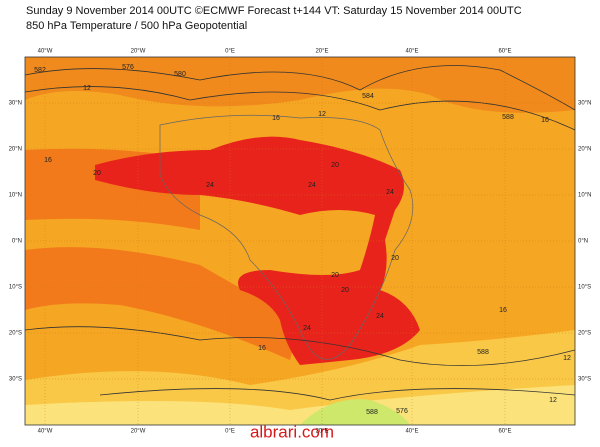 This screenshot has height=447, width=600. Describe the element at coordinates (355, 412) in the screenshot. I see `cold-region` at that location.